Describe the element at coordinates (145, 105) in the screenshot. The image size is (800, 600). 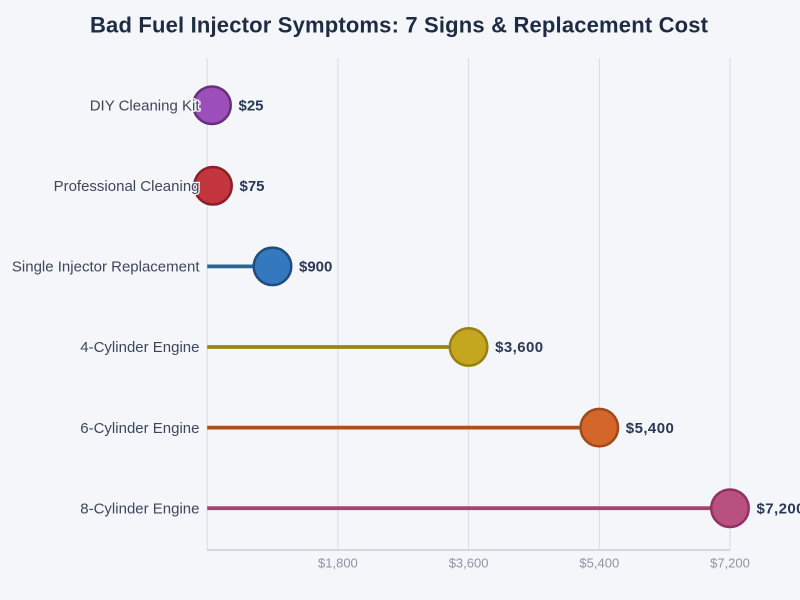
I see `svg-text: DIY Cleaning Kit` at that location.